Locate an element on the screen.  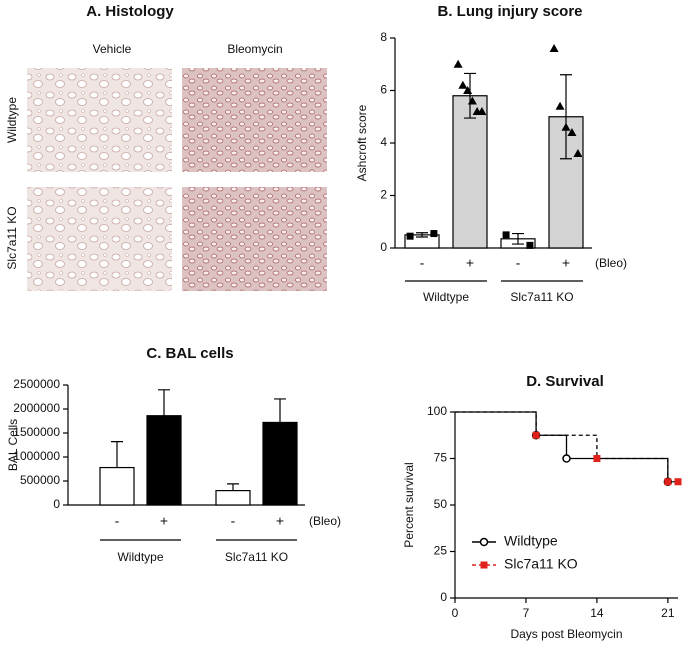
y-tick-label: 100 is located at coordinates (437, 411).